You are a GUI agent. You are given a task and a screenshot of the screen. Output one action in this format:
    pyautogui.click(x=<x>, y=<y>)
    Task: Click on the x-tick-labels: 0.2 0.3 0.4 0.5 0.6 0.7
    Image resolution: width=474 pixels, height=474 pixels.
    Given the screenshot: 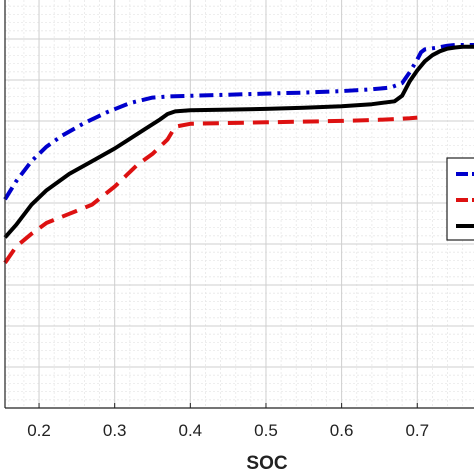 What is the action you would take?
    pyautogui.click(x=228, y=430)
    